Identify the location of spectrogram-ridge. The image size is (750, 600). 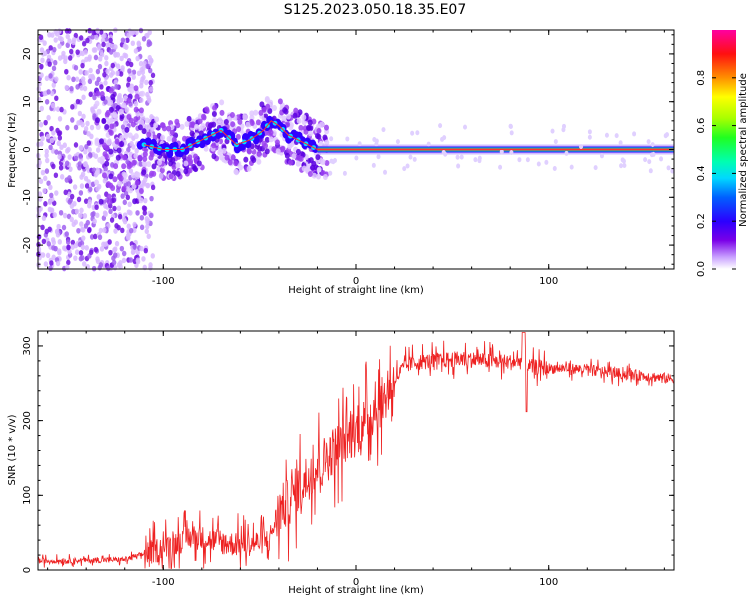
(408, 135).